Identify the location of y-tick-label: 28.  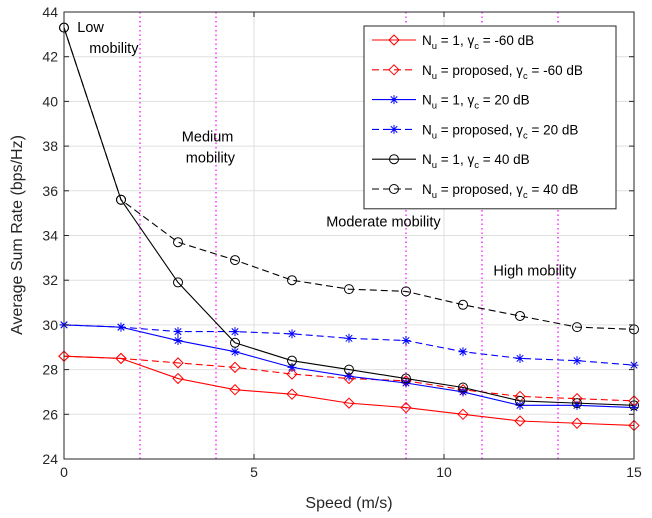
(50, 370).